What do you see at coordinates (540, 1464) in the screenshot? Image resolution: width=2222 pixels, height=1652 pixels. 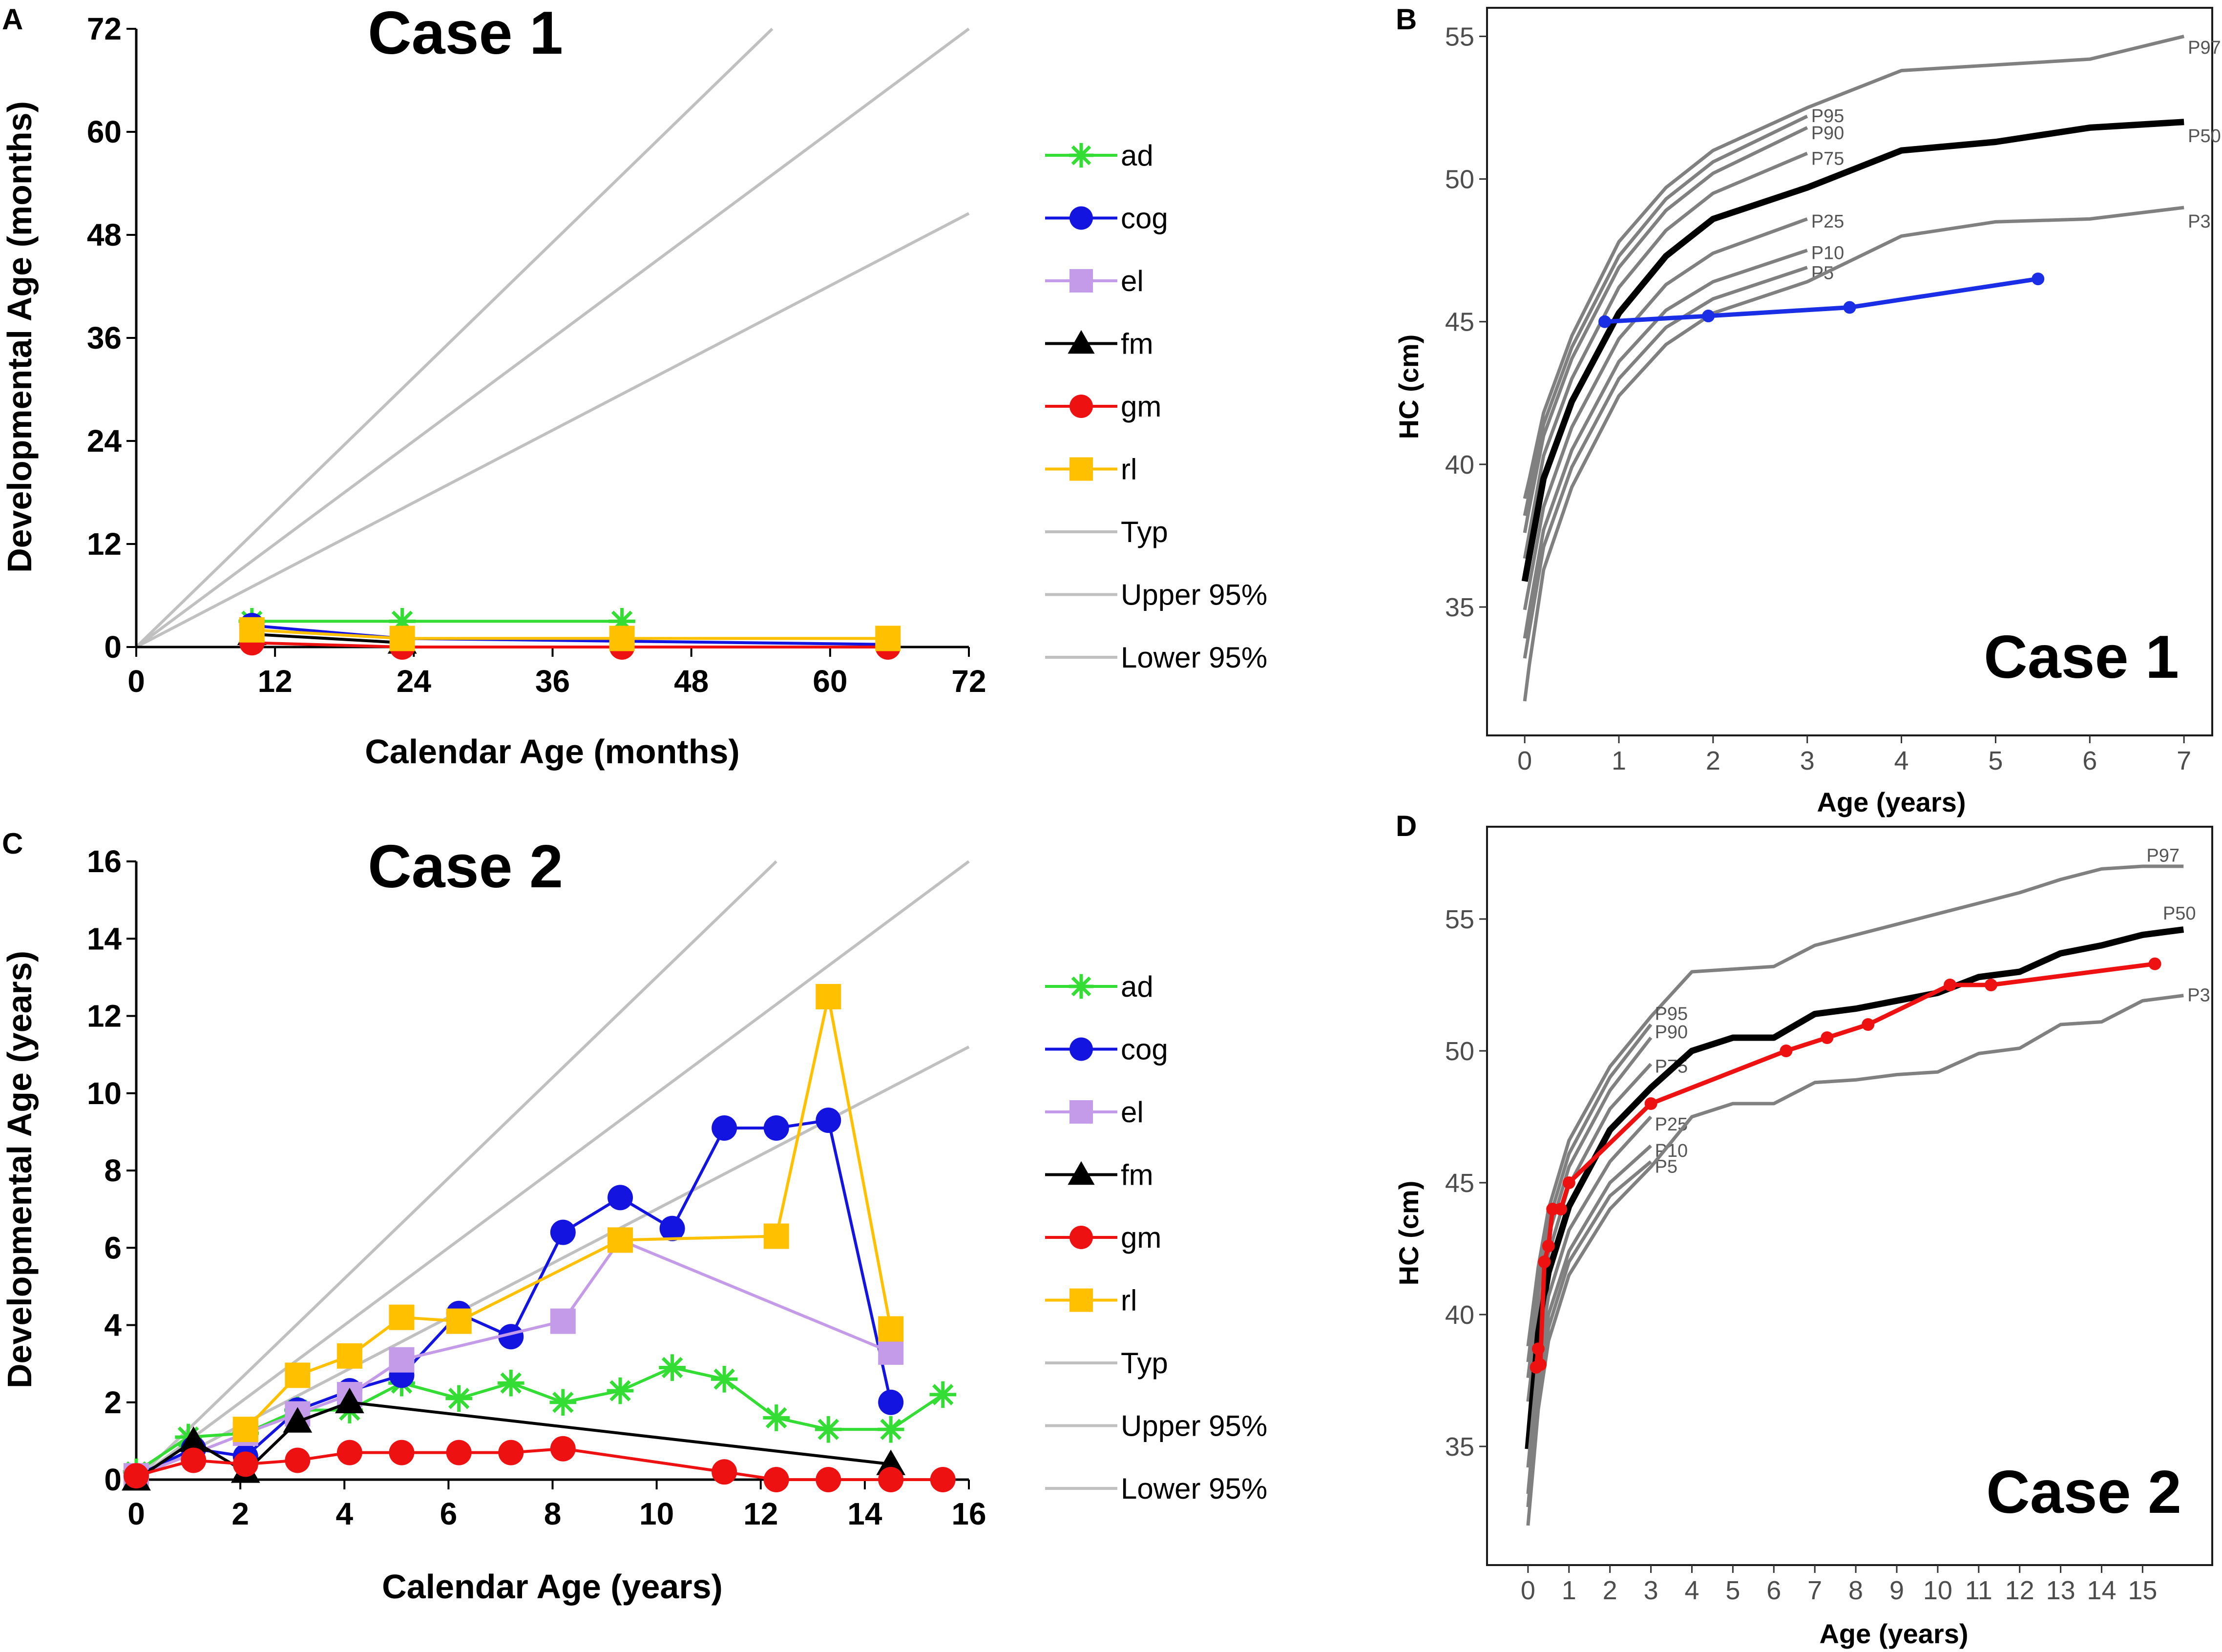 I see `series-gm` at bounding box center [540, 1464].